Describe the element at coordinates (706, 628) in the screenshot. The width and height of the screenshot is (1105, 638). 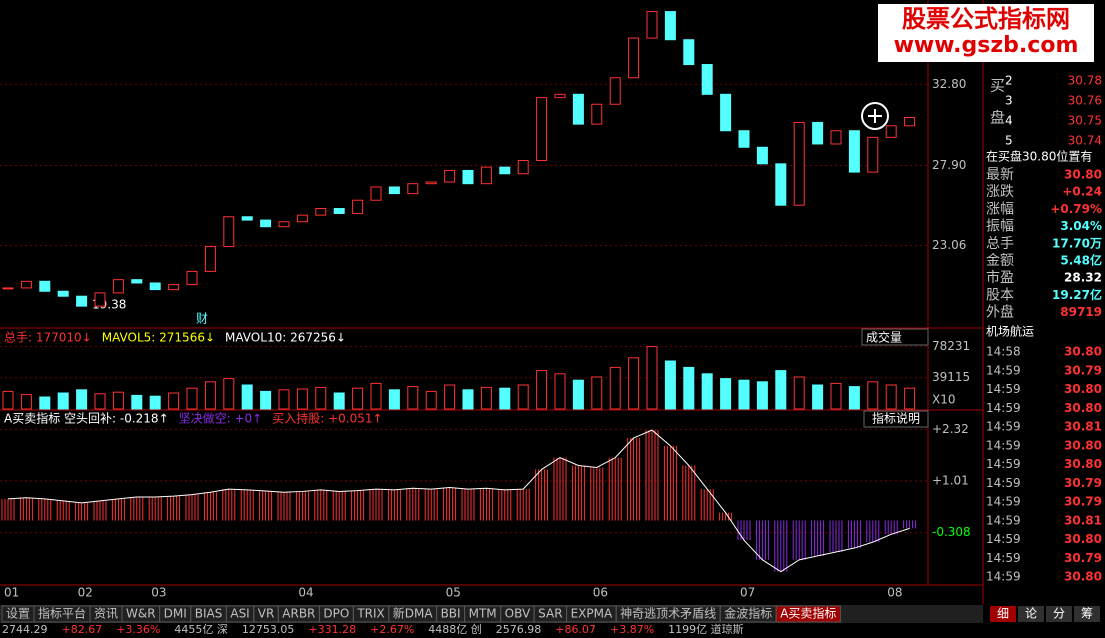
I see `status-item: 1199亿 道琼斯` at that location.